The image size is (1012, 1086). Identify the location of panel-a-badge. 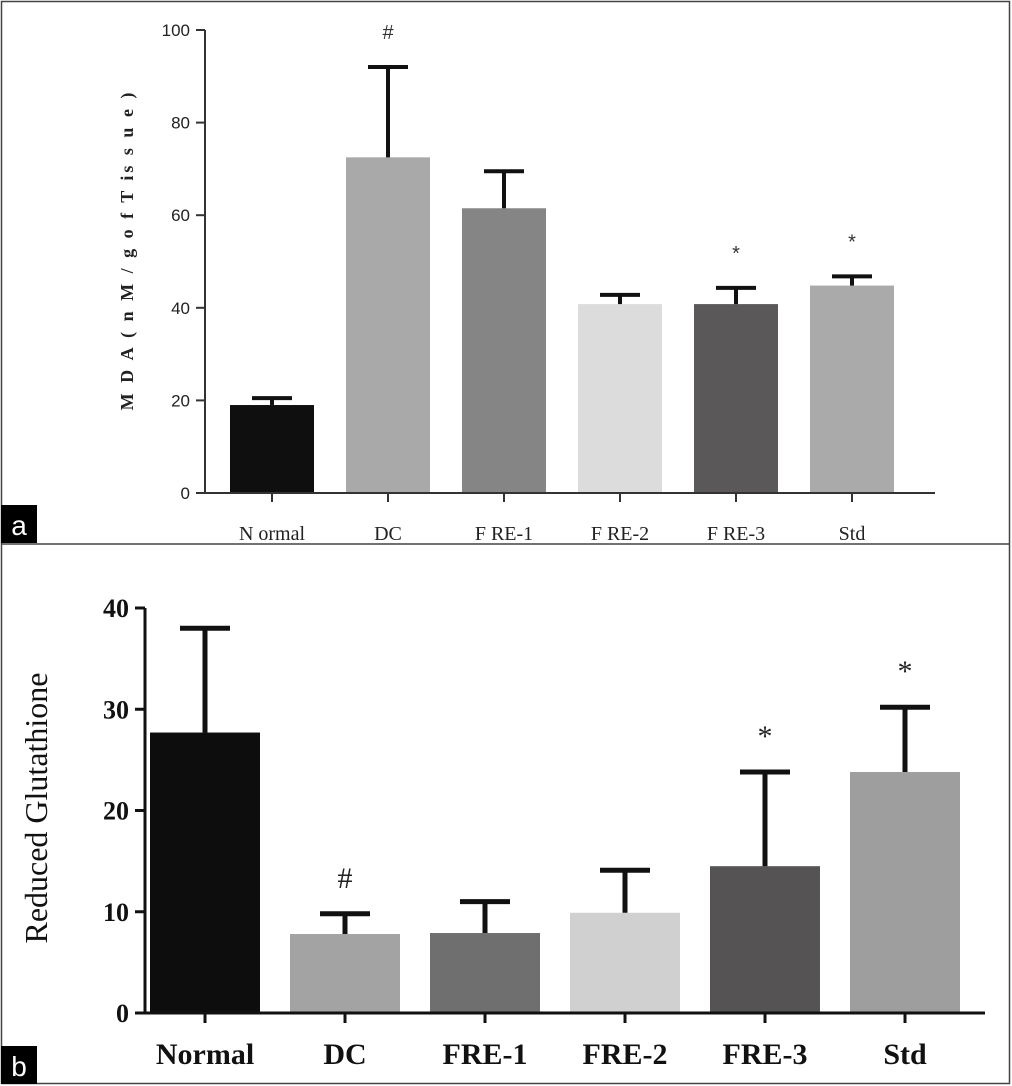
(19, 524).